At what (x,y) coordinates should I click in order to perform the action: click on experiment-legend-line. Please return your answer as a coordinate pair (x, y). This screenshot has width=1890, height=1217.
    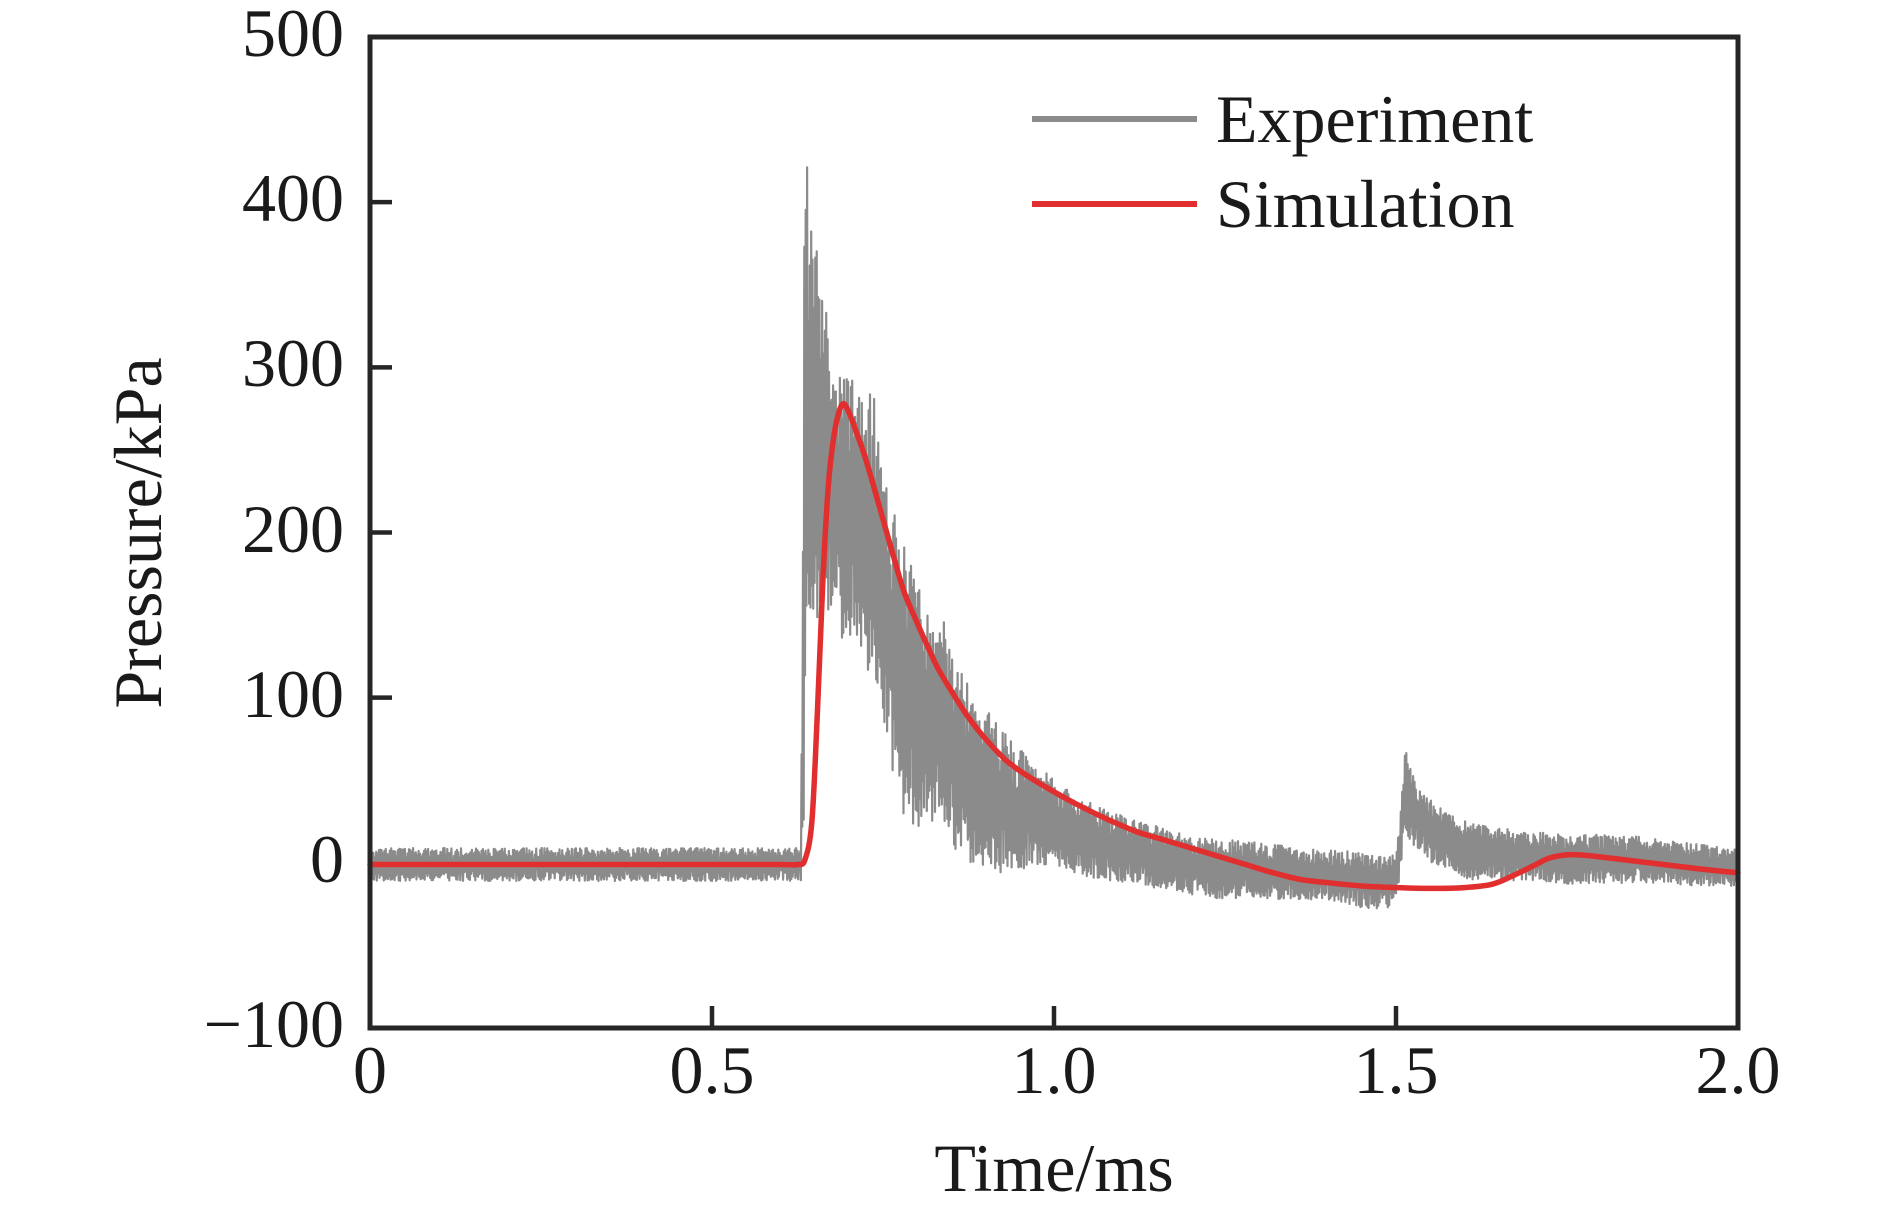
    Looking at the image, I should click on (1114, 118).